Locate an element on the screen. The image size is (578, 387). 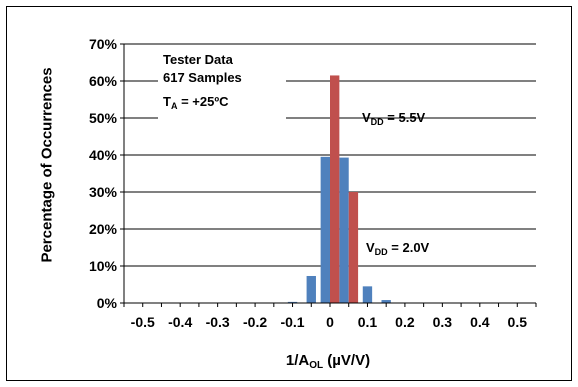
x-axis-label-unit: (µV/V) is located at coordinates (347, 360).